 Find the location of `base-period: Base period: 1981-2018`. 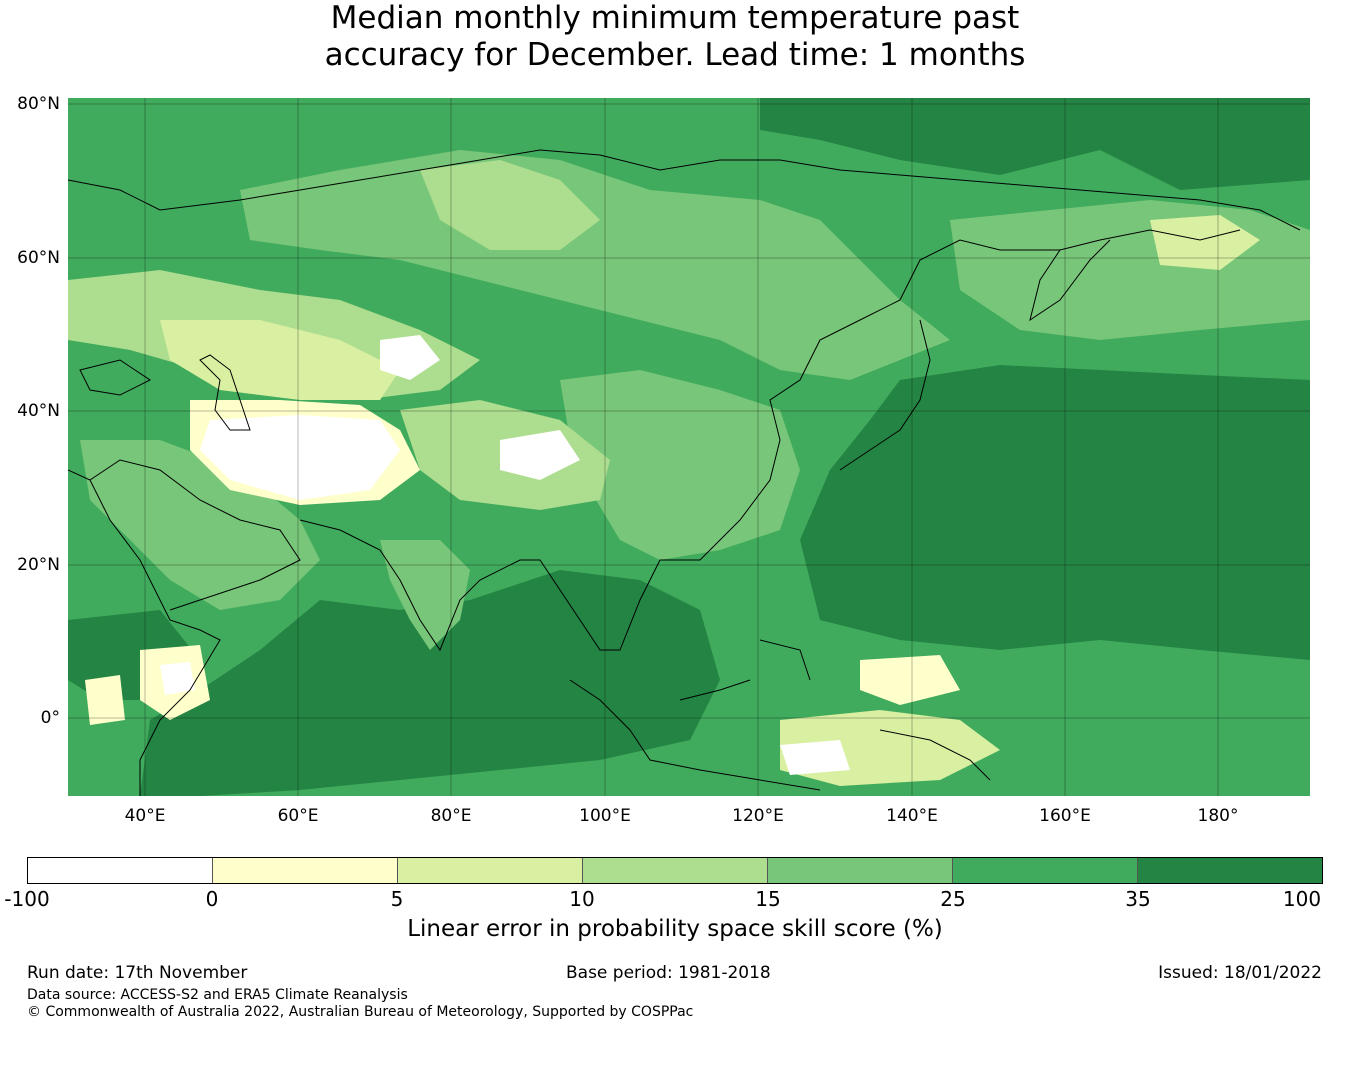

base-period: Base period: 1981-2018 is located at coordinates (668, 973).